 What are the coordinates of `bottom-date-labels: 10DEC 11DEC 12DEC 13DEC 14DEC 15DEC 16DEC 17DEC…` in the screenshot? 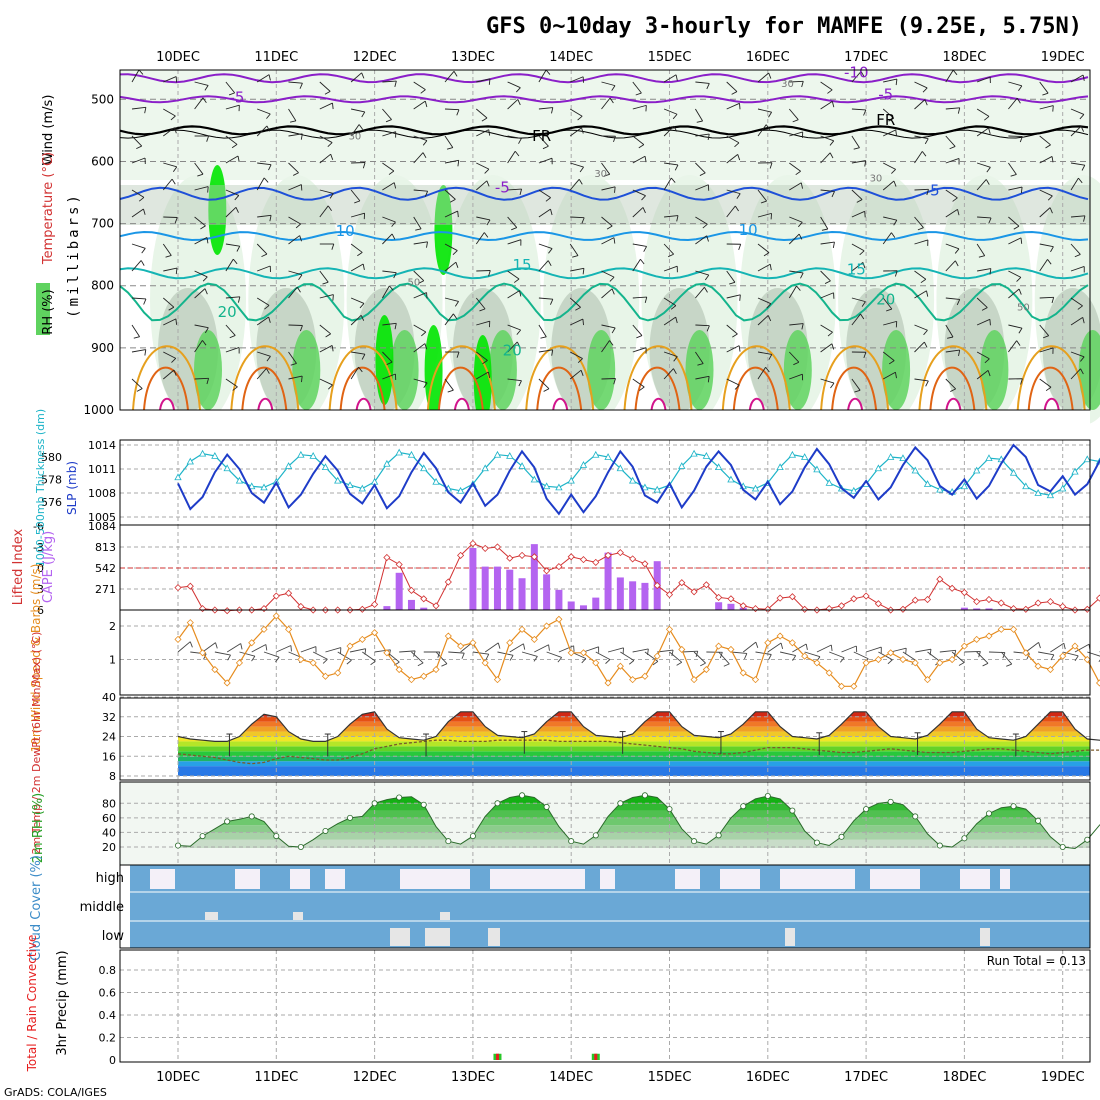 It's located at (620, 1077).